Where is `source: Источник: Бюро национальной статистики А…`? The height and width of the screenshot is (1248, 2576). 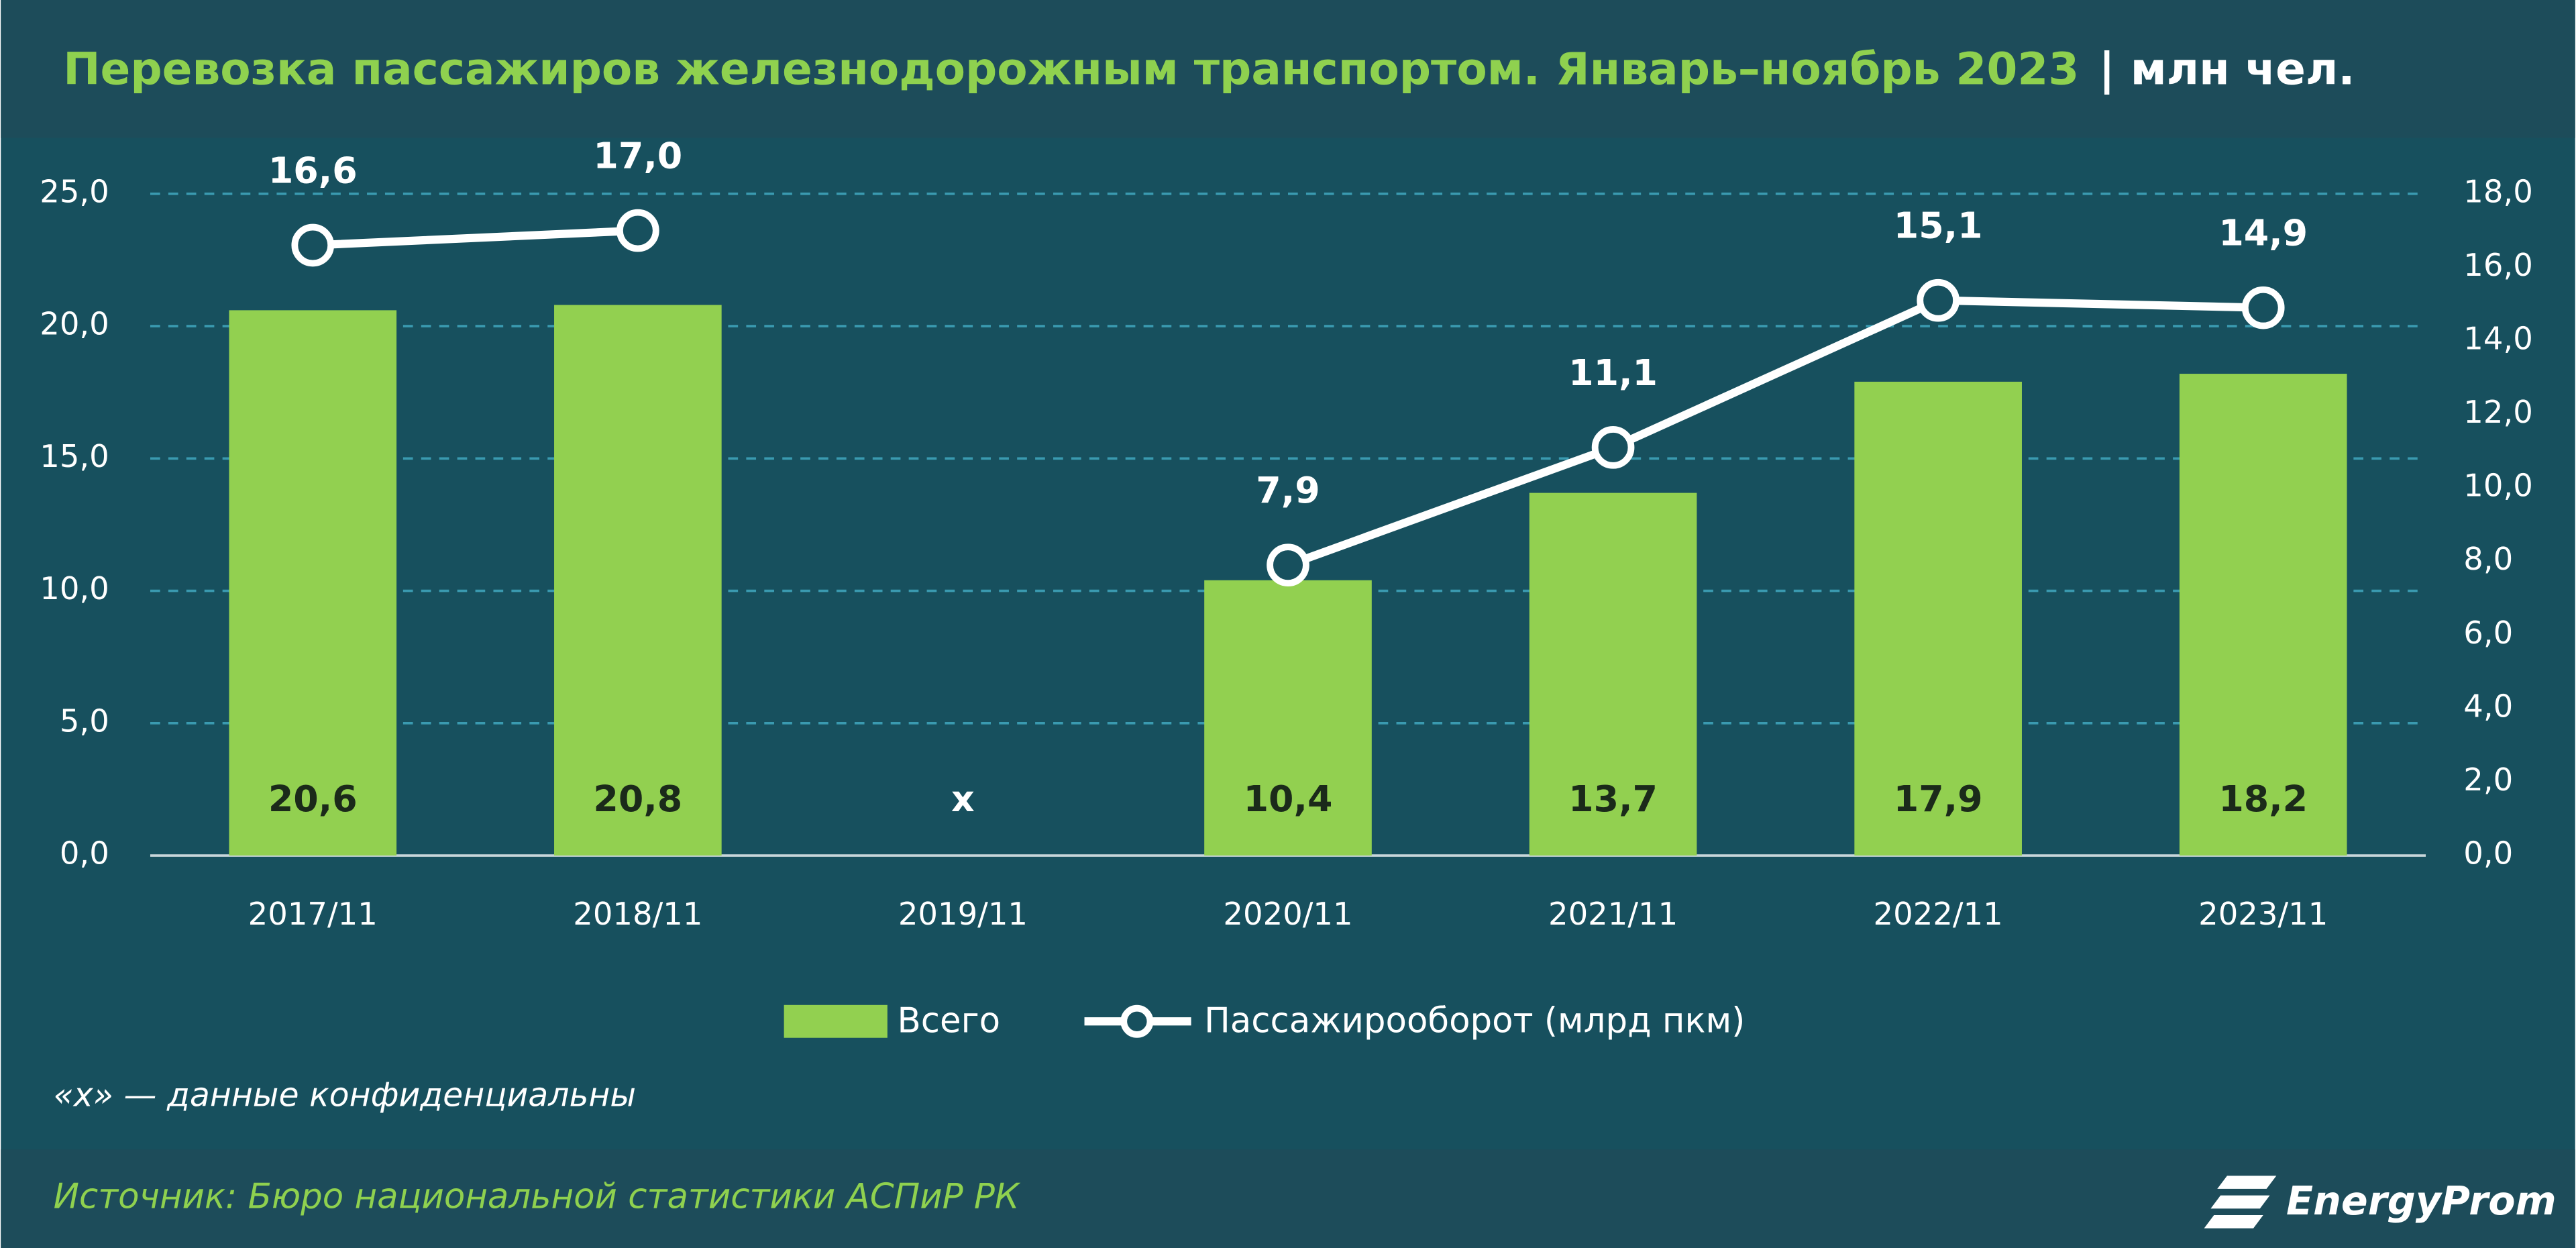 source: Источник: Бюро национальной статистики А… is located at coordinates (537, 1197).